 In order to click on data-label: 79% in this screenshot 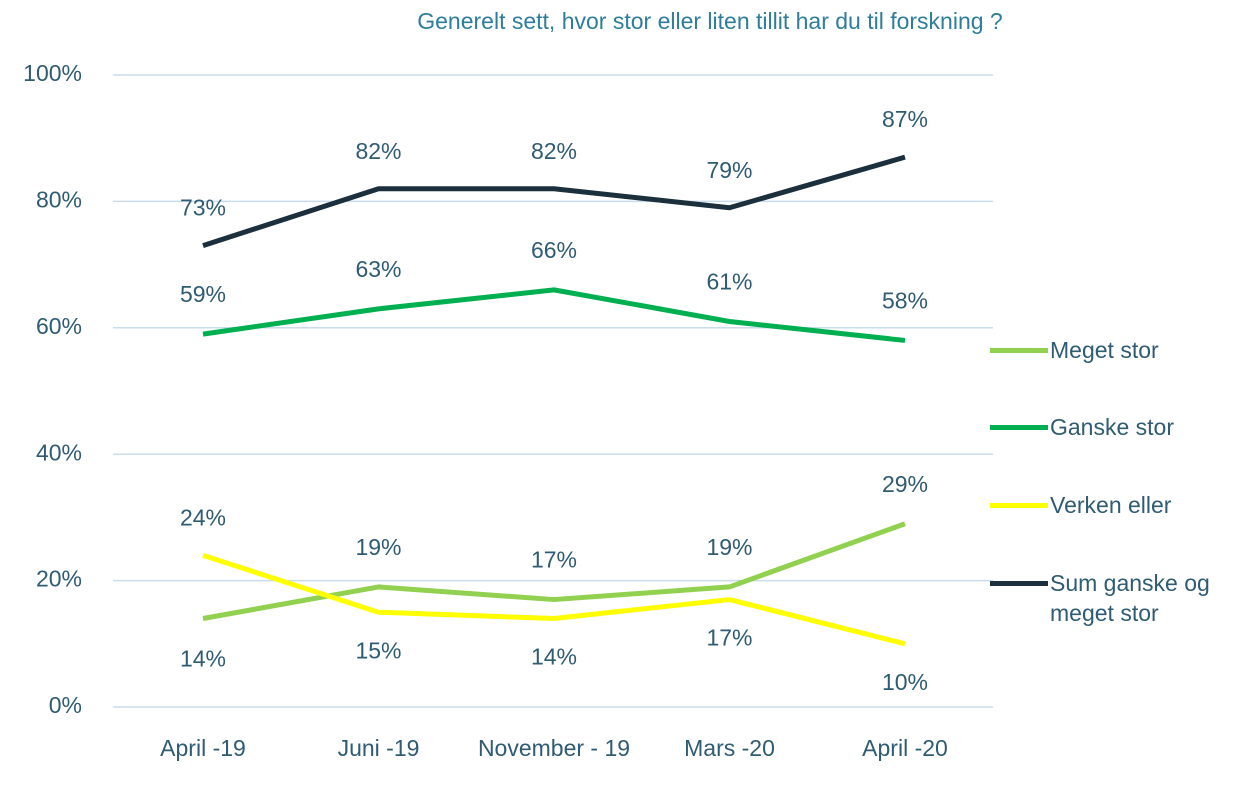, I will do `click(729, 170)`.